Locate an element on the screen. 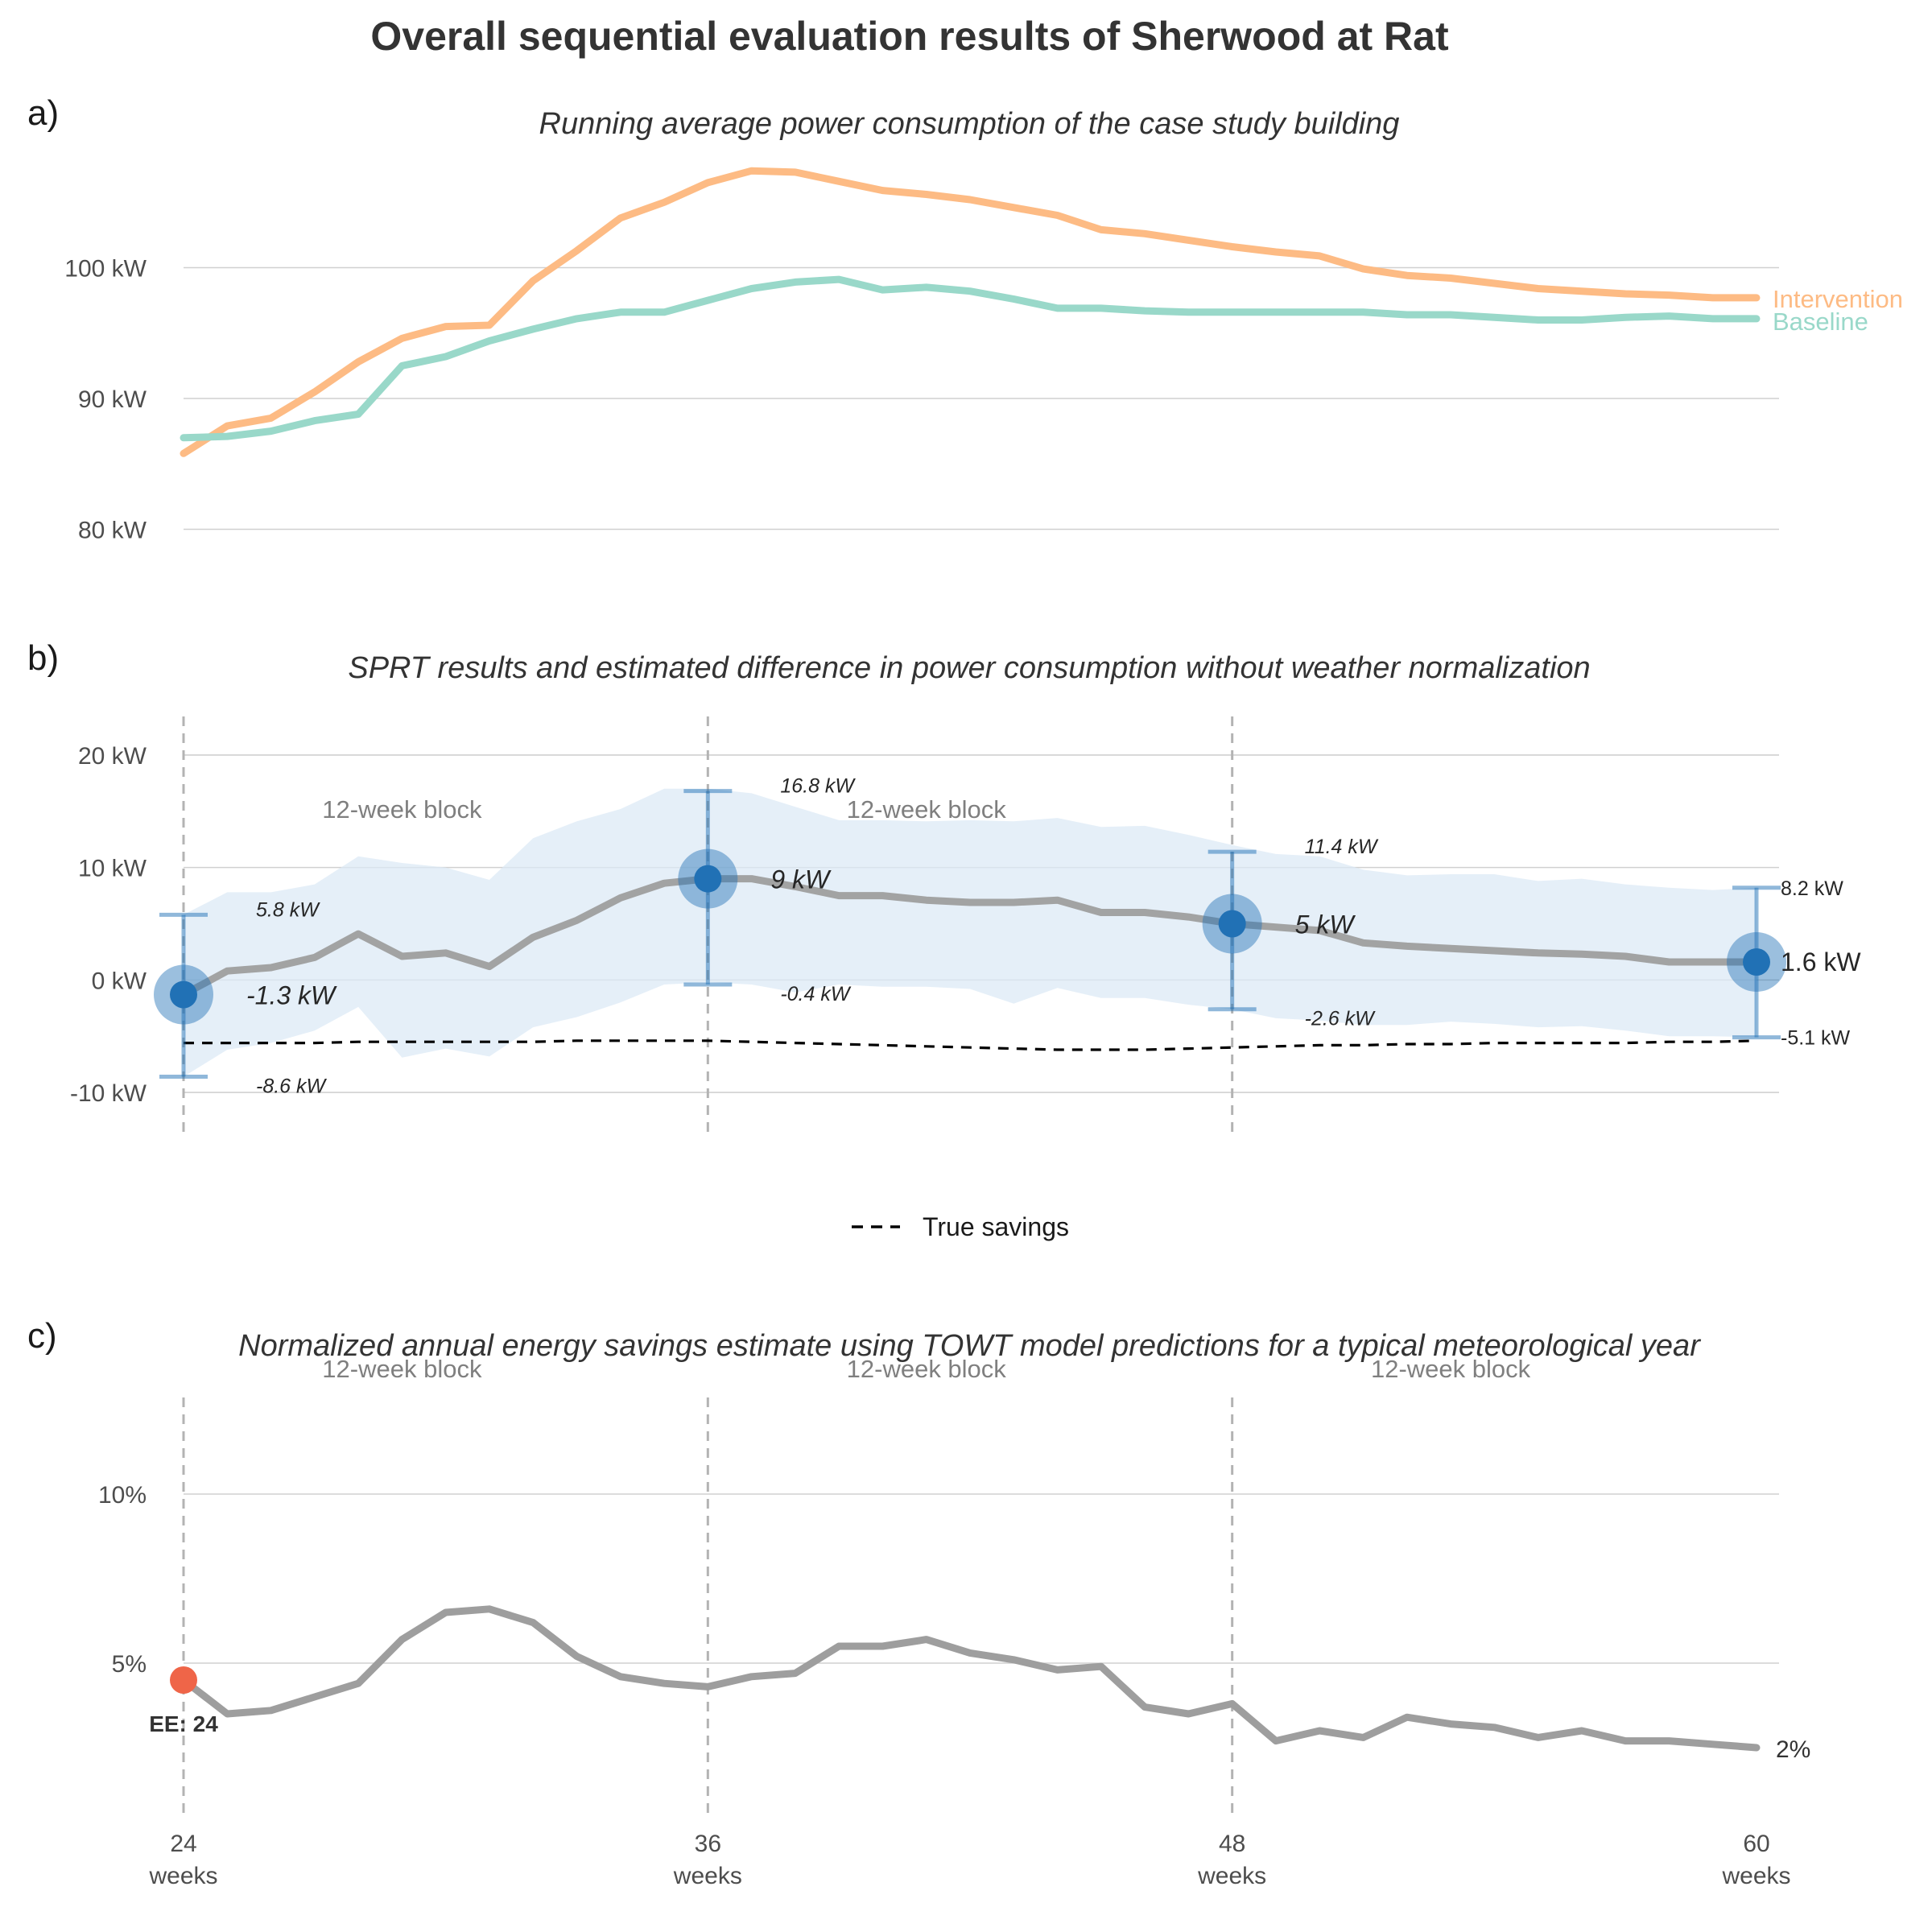 The height and width of the screenshot is (1932, 1932). estimate-label: 9 kW is located at coordinates (801, 879).